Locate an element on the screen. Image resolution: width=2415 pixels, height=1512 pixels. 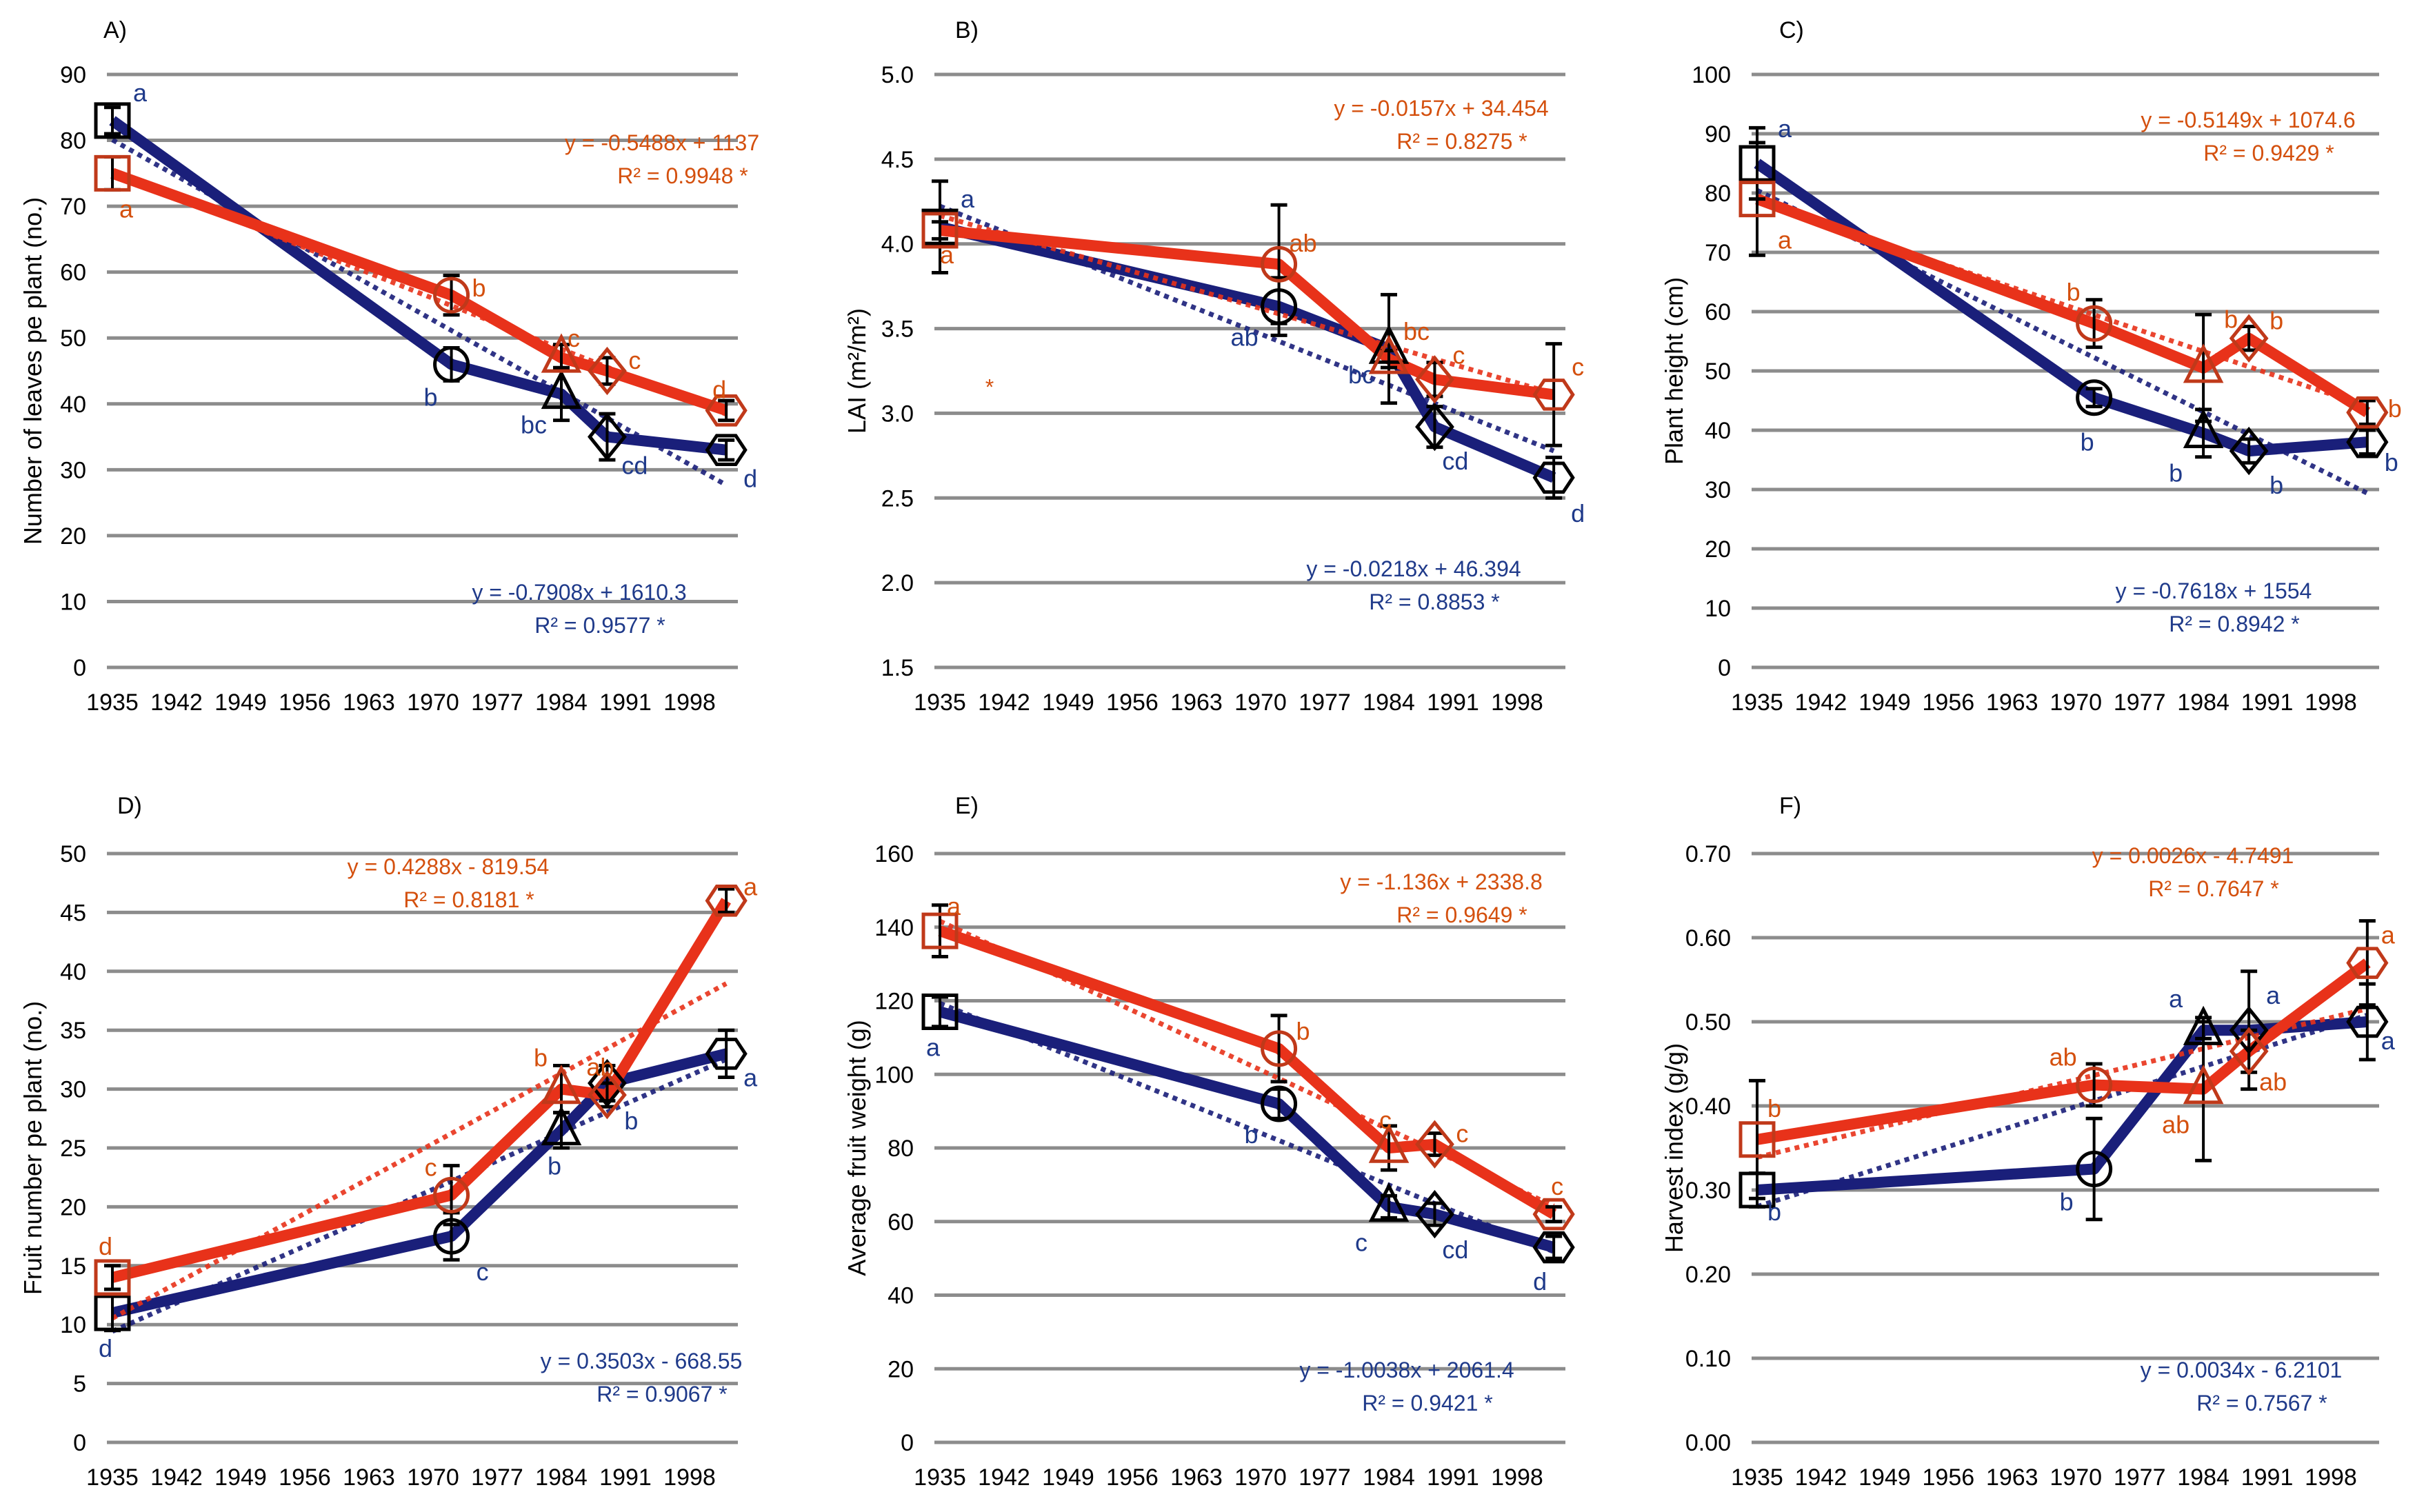
y-tick-label: 25 is located at coordinates (73, 1149).